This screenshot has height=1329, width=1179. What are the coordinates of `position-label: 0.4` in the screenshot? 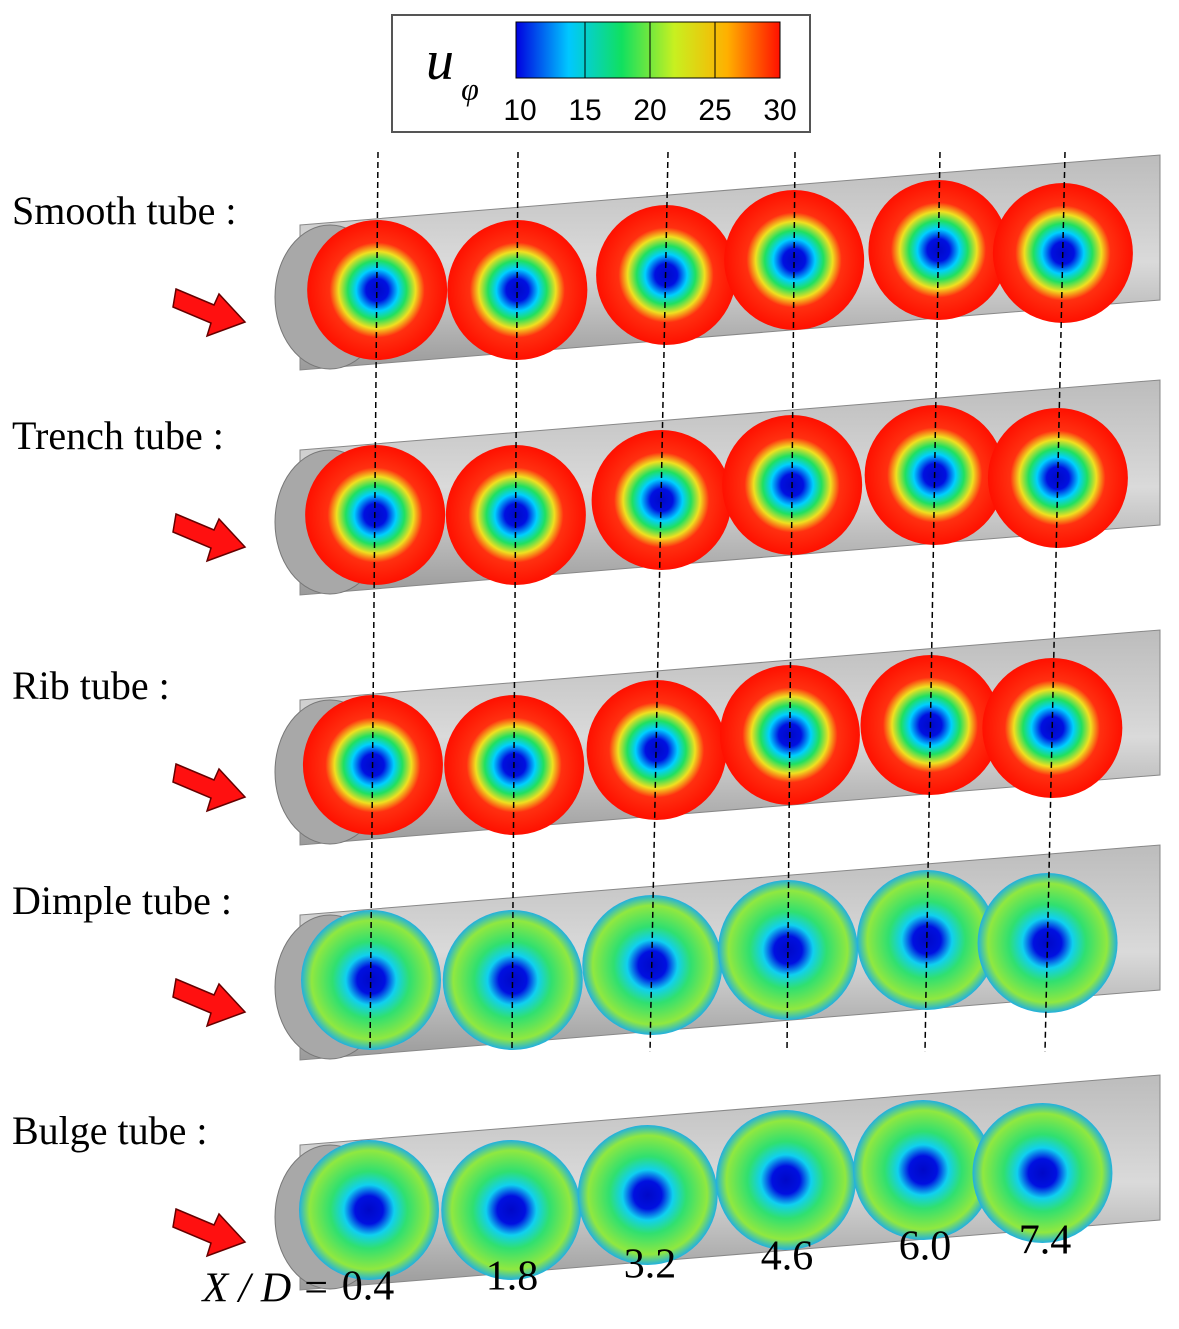 It's located at (368, 1287).